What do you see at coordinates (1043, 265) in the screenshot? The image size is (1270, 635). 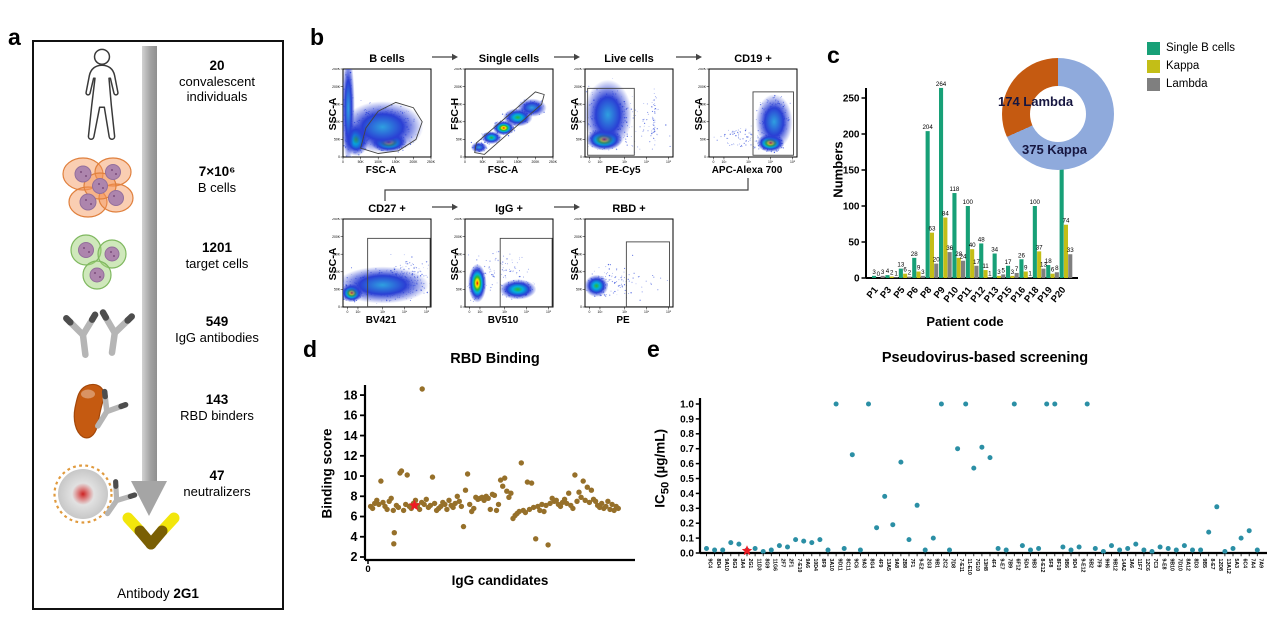 I see `svg-text: 13` at bounding box center [1043, 265].